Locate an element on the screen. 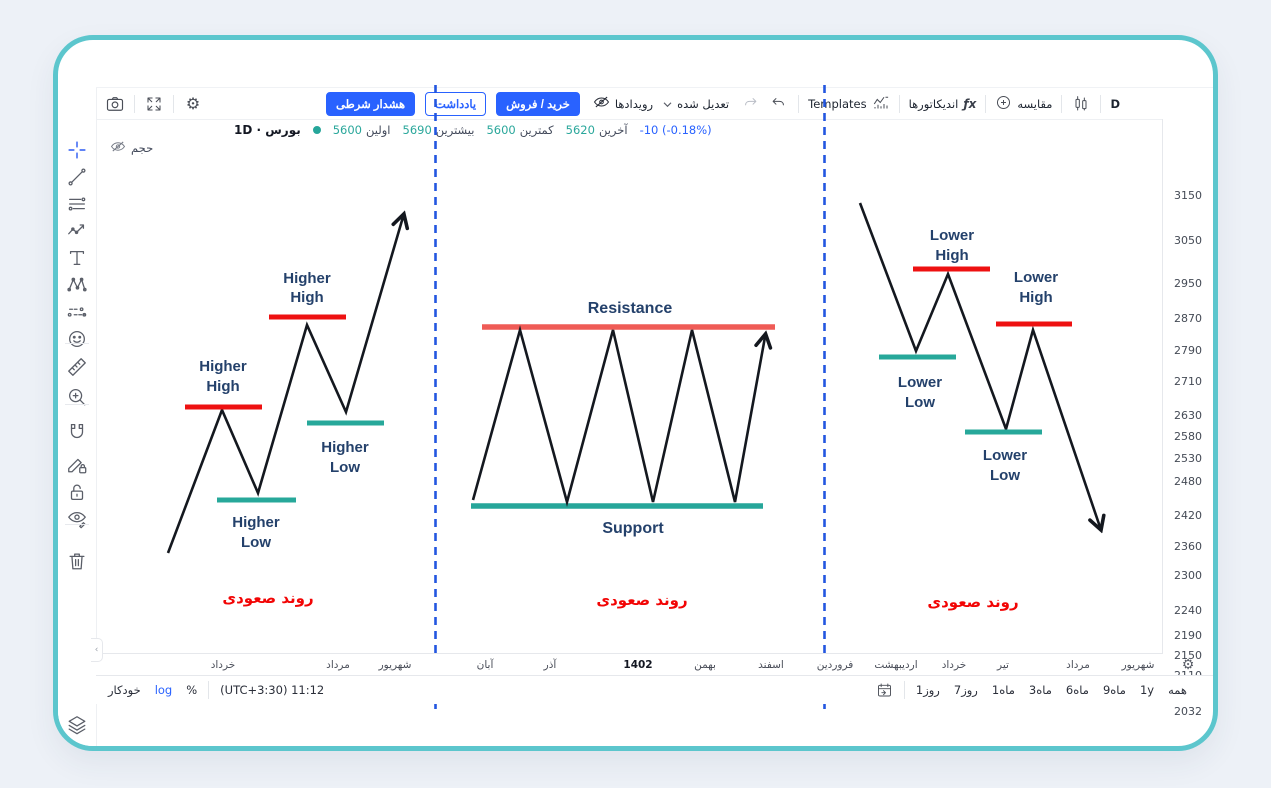 Image resolution: width=1271 pixels, height=788 pixels. price-axis-value: 2870 is located at coordinates (1188, 318).